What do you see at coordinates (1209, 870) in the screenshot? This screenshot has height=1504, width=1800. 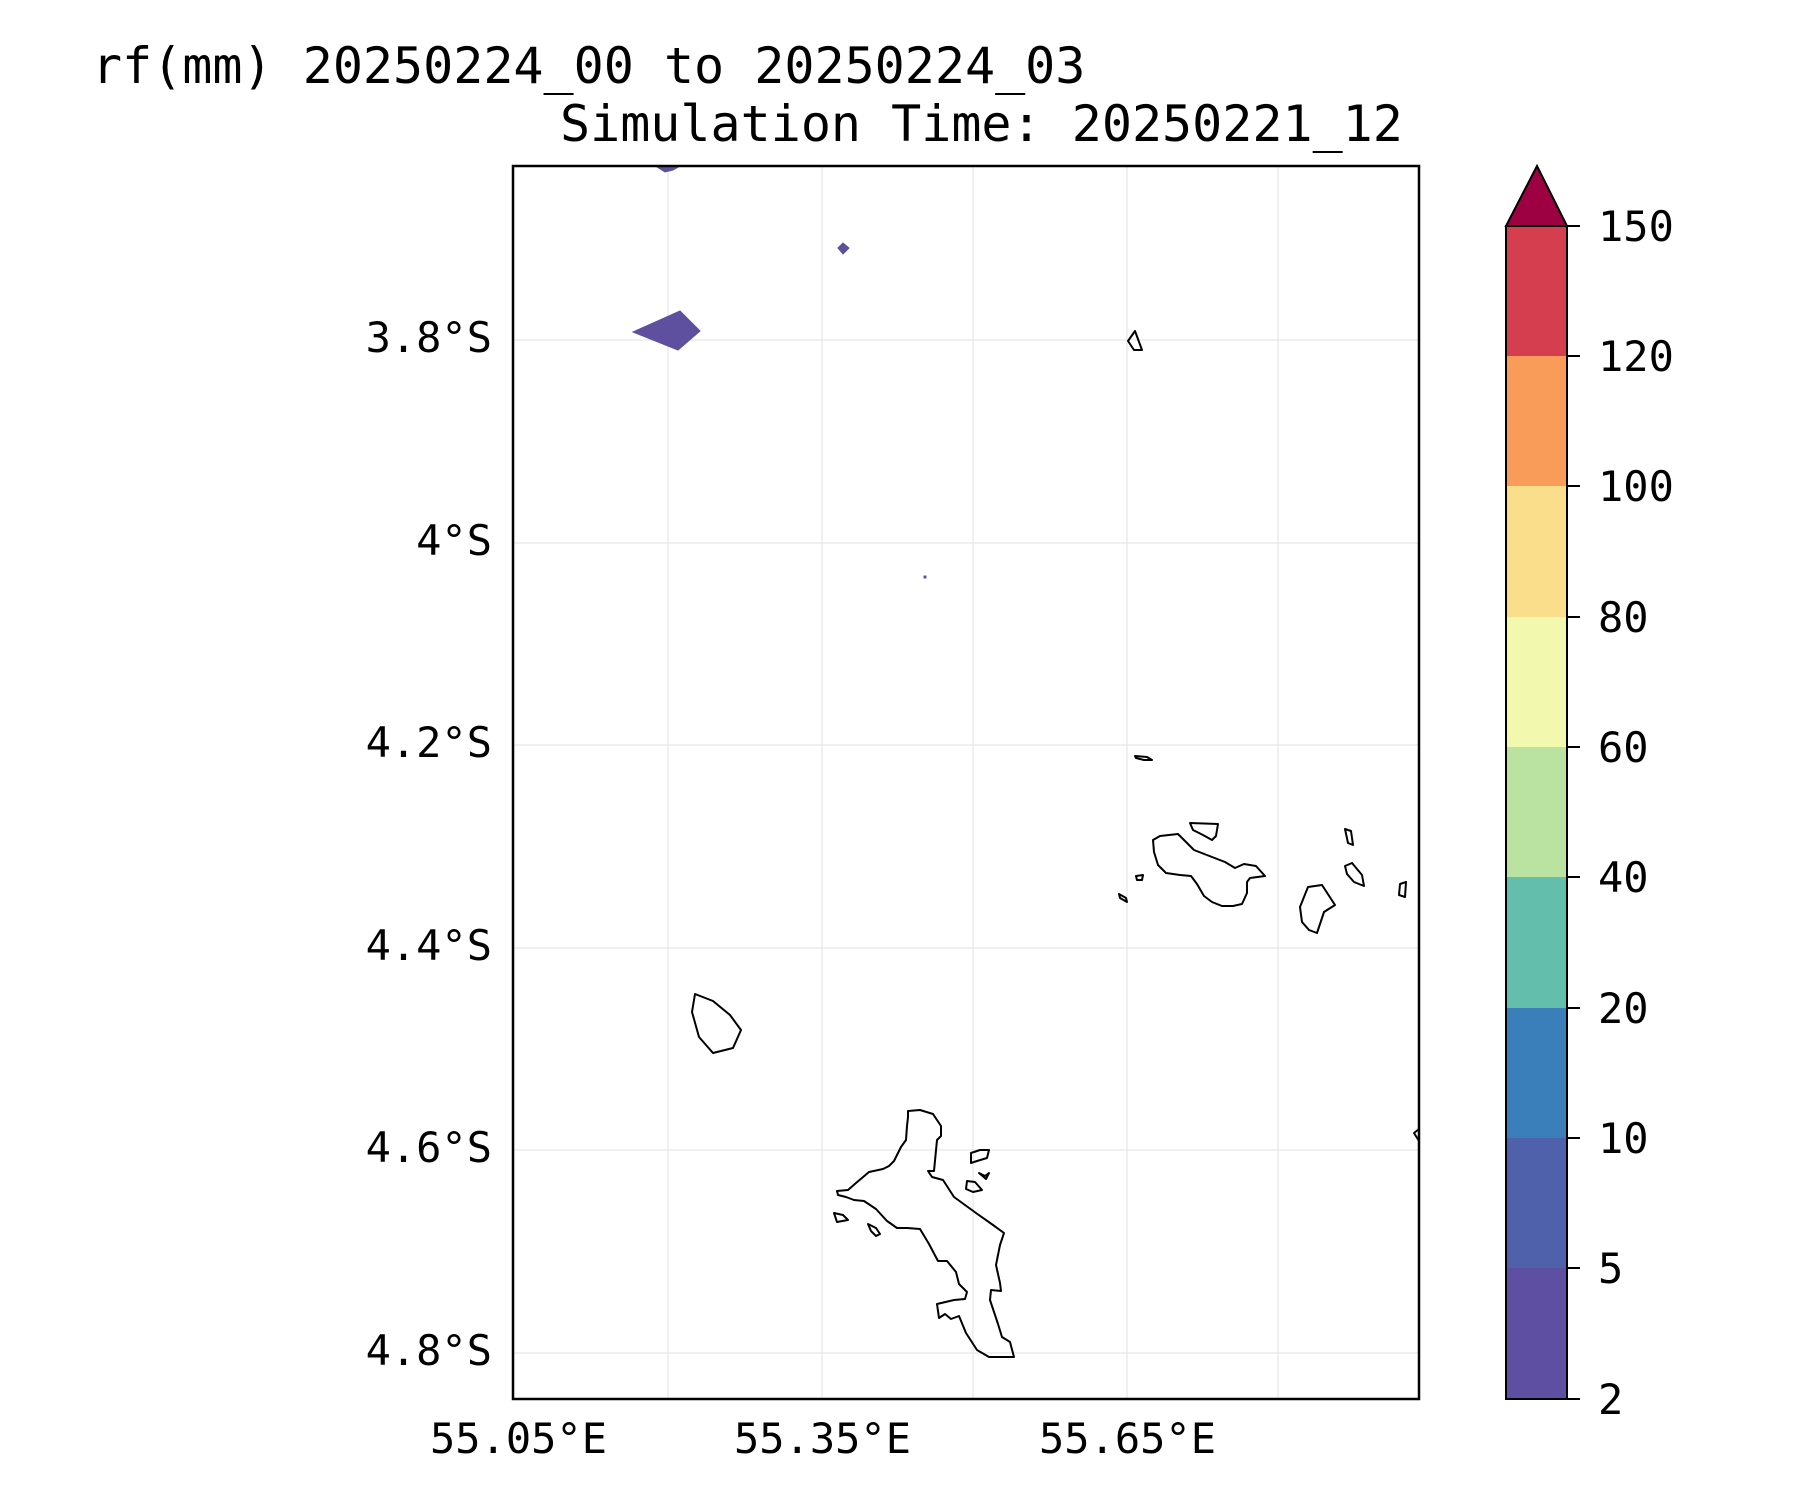 I see `coastline-island-praslin` at bounding box center [1209, 870].